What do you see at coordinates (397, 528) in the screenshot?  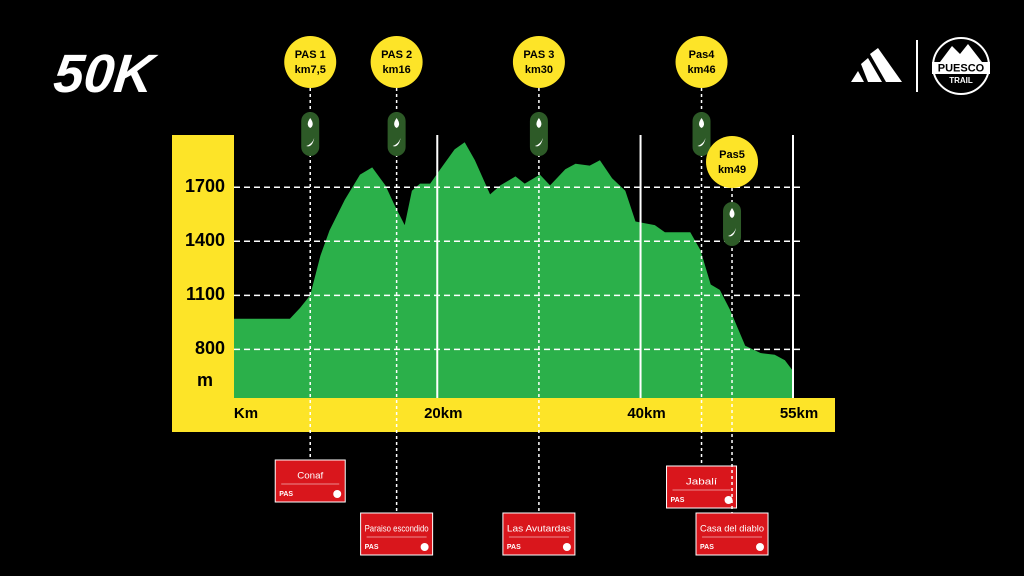 I see `sign-name: Paraiso escondido` at bounding box center [397, 528].